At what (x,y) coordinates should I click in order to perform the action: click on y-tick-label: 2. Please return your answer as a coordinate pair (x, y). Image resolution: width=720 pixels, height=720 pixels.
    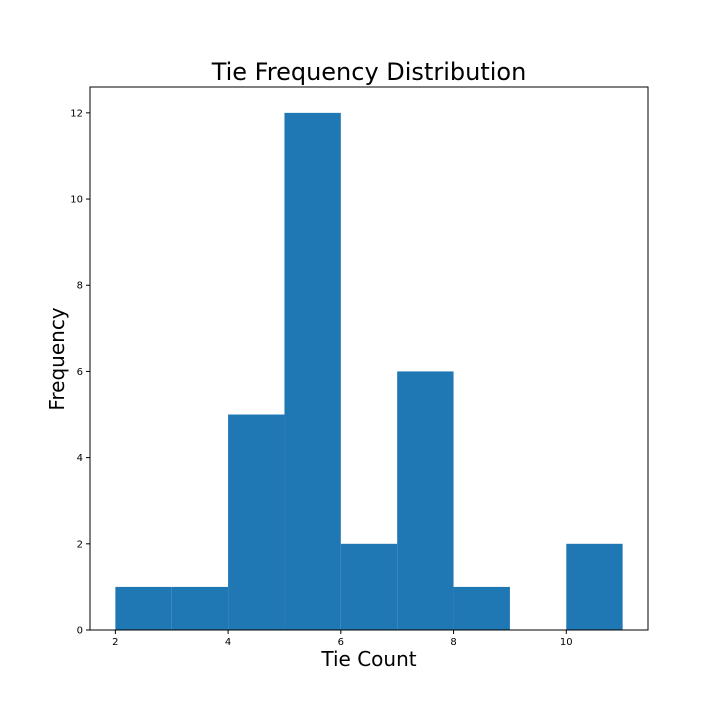
    Looking at the image, I should click on (80, 544).